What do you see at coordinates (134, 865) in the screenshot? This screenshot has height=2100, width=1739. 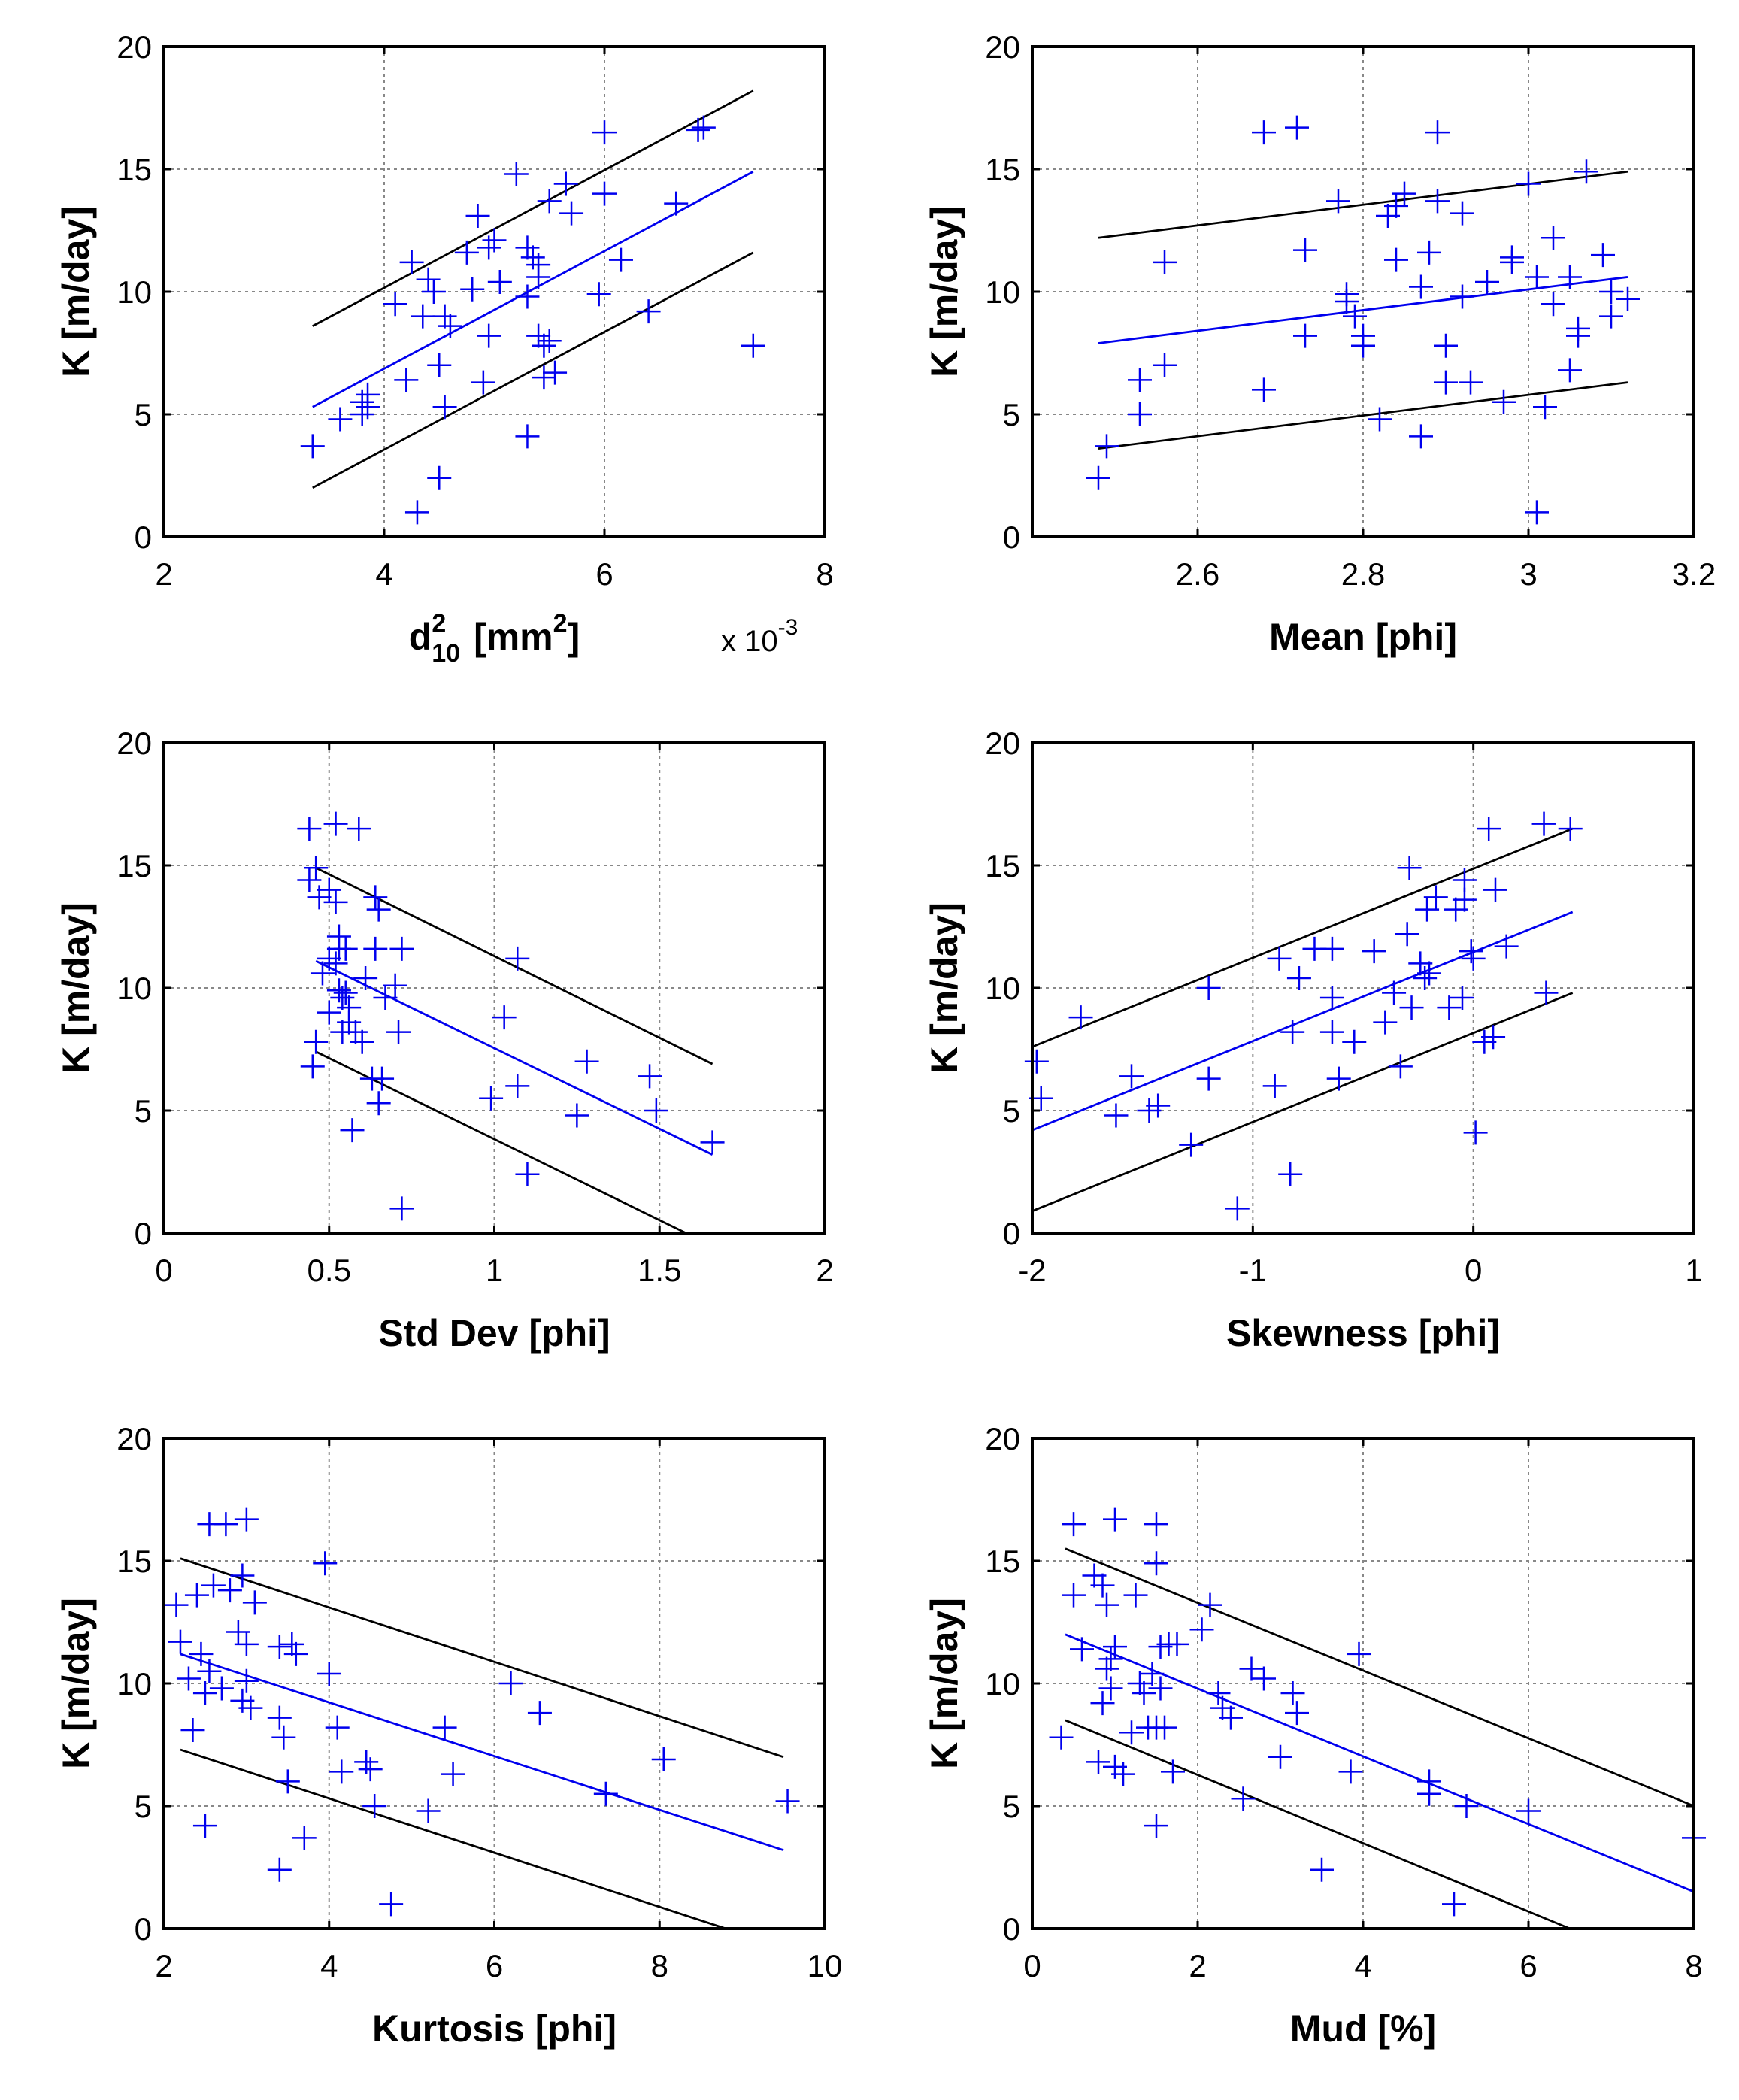 I see `y-tick-label: 15` at bounding box center [134, 865].